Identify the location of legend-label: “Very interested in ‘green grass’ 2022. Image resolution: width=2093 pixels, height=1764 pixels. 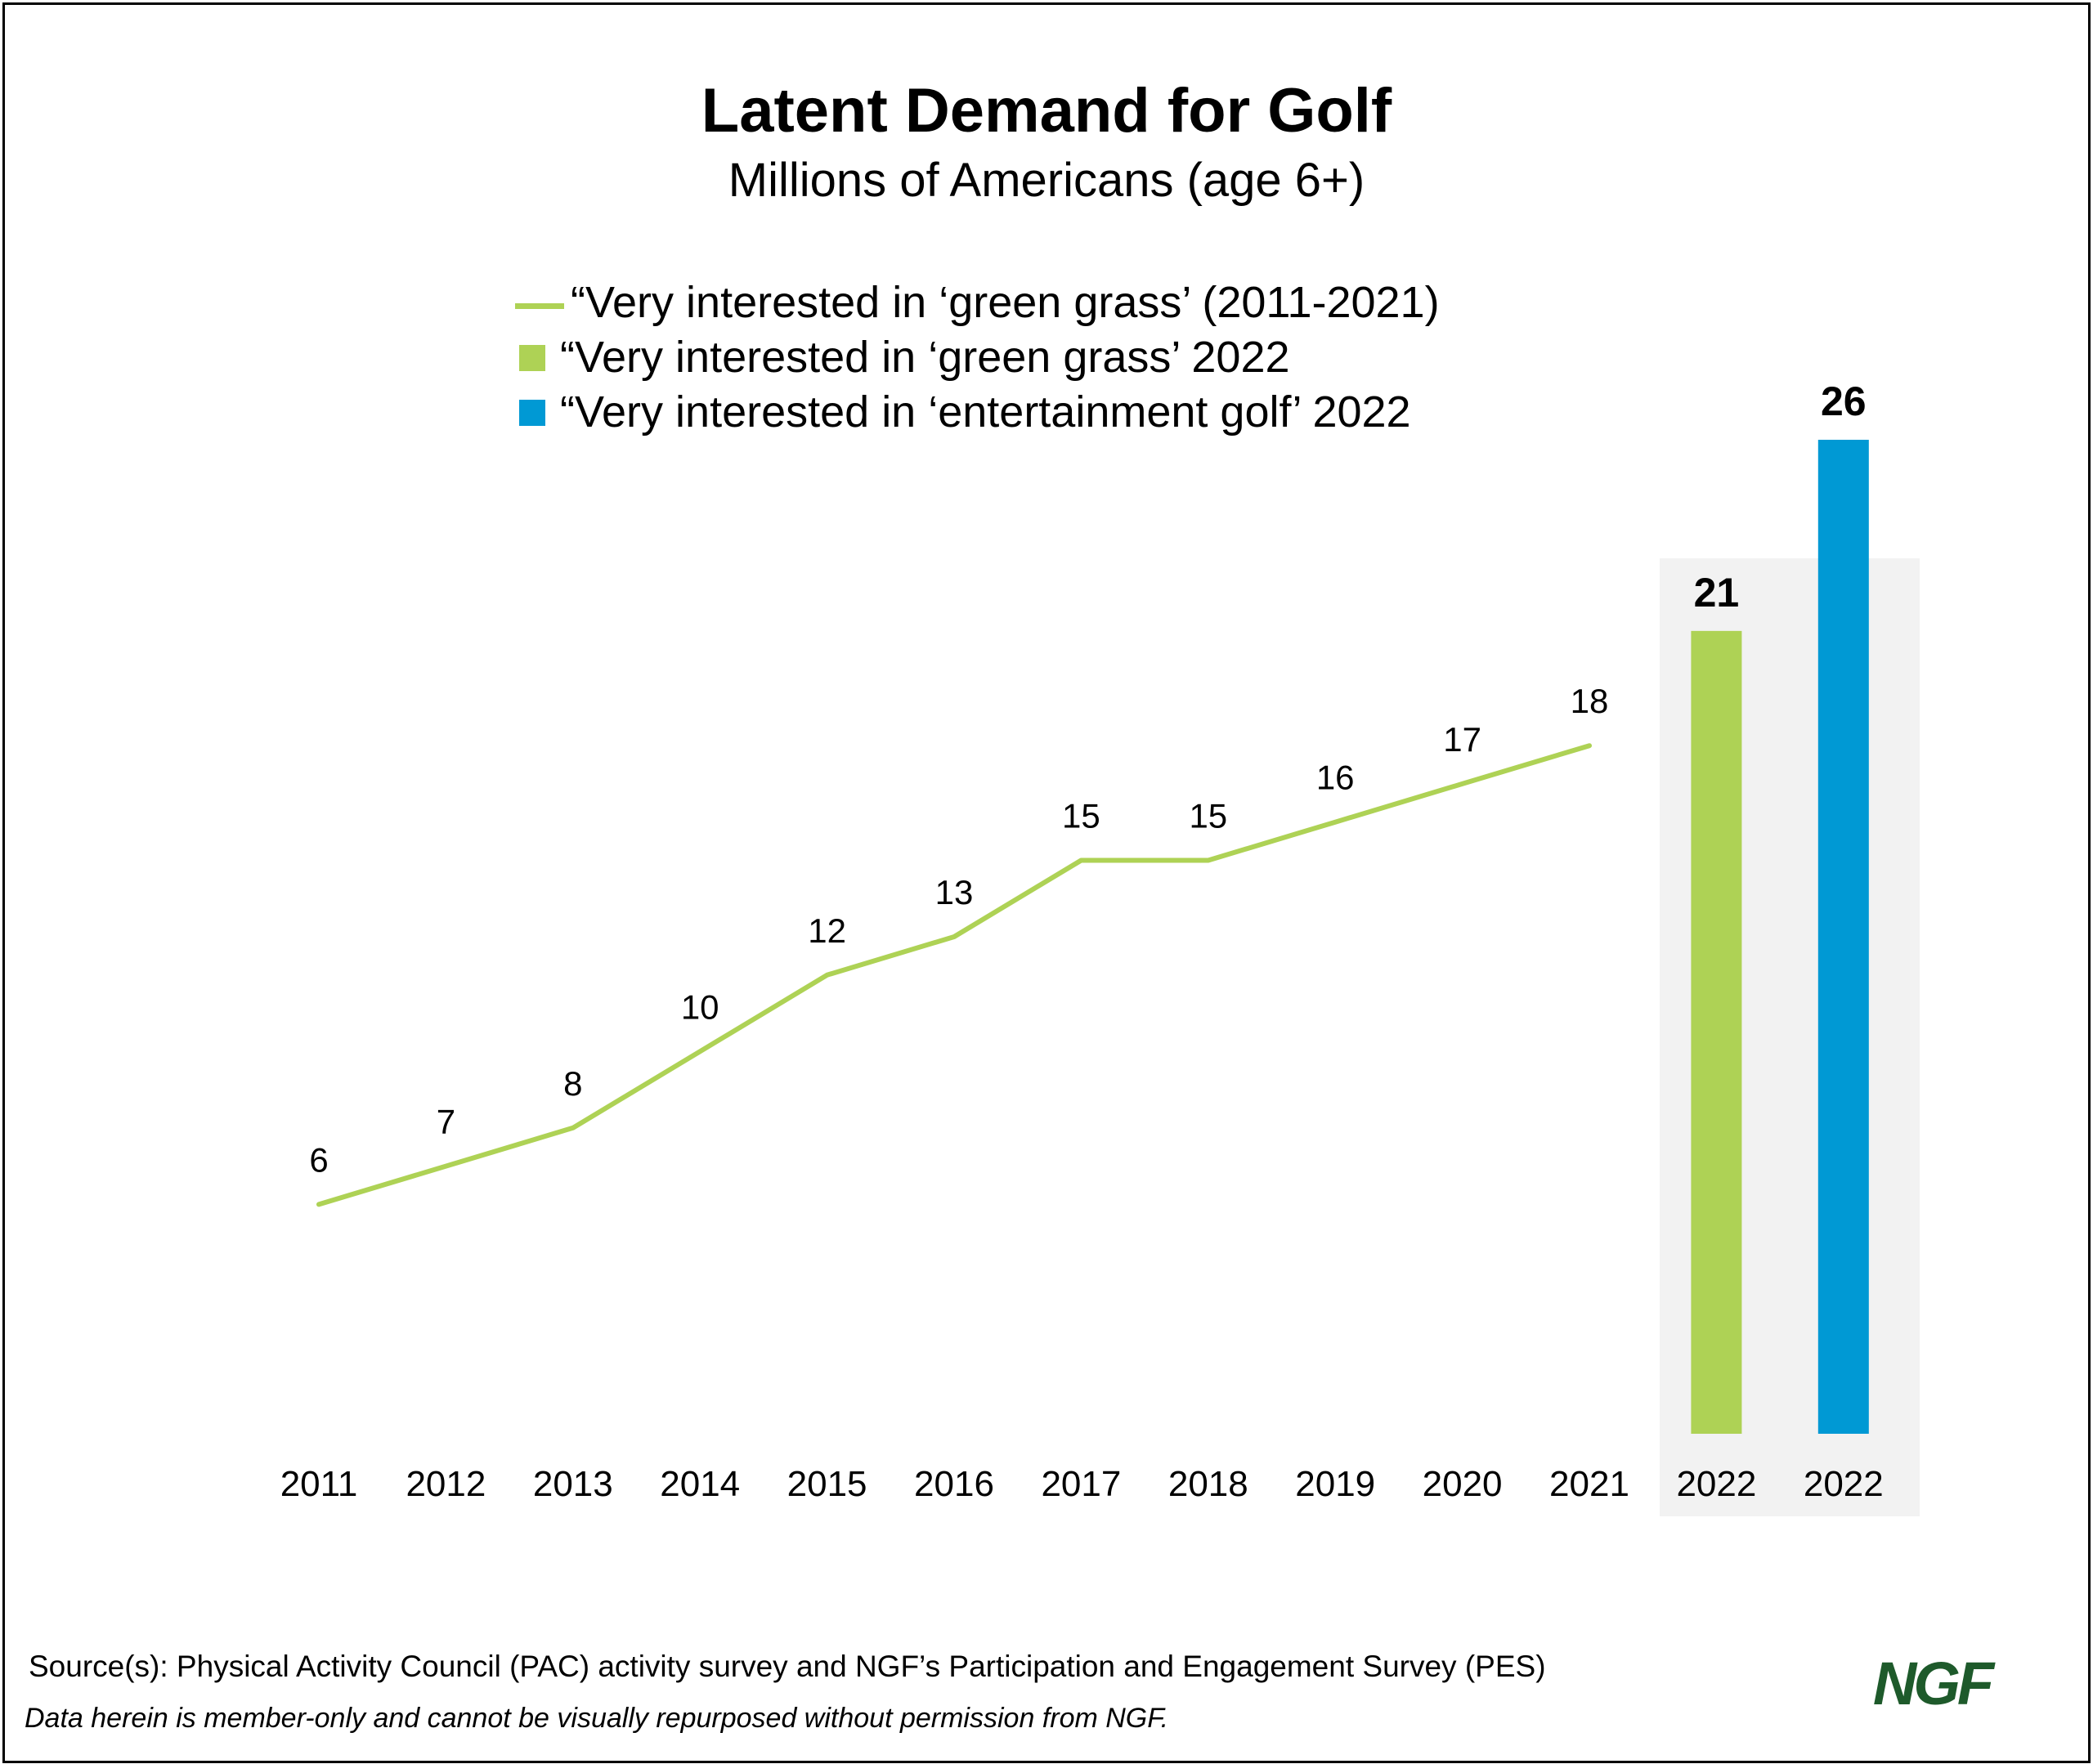
(925, 357).